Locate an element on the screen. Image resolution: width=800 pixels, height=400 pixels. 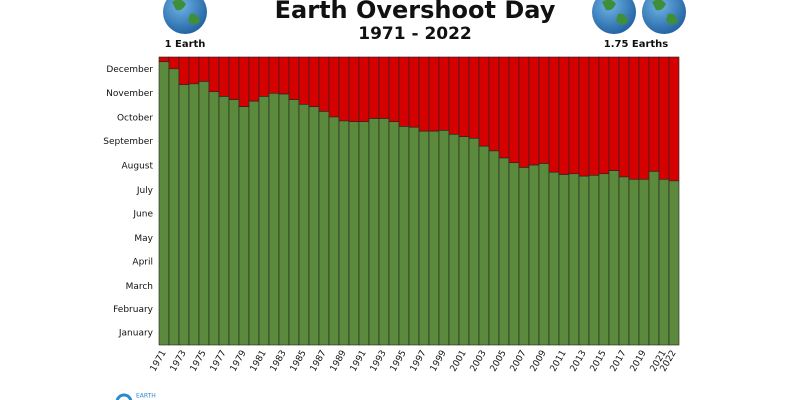
x-tick-label: 2007 is located at coordinates (519, 361).